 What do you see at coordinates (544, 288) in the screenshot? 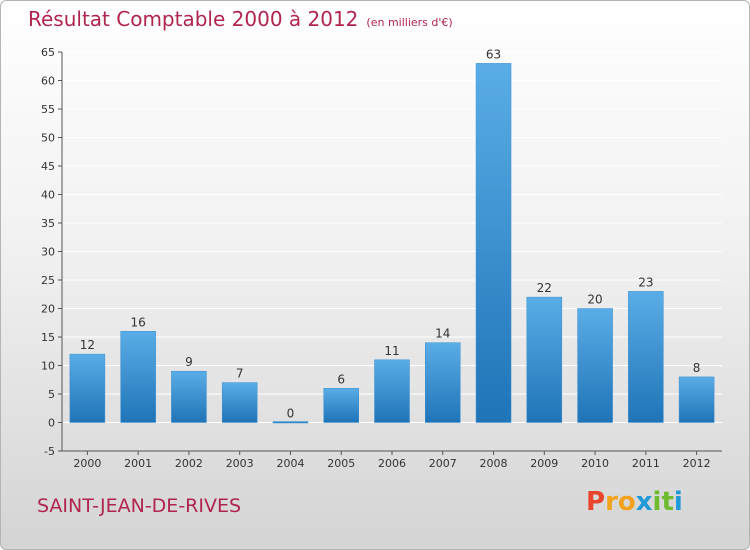
I see `data-label-2009: 22` at bounding box center [544, 288].